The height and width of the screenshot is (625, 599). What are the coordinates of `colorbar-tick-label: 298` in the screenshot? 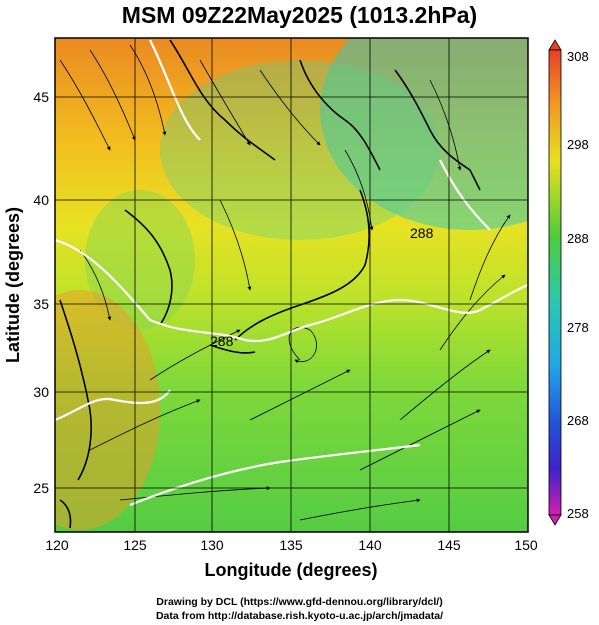 It's located at (578, 144).